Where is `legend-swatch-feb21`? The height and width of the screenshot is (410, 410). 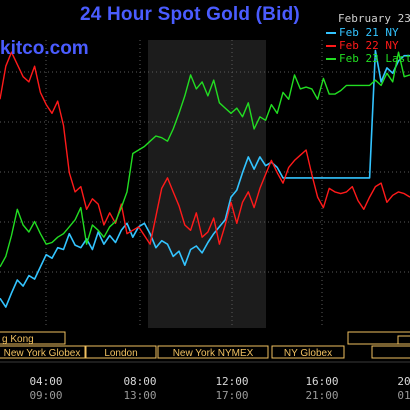 legend-swatch-feb21 is located at coordinates (331, 32).